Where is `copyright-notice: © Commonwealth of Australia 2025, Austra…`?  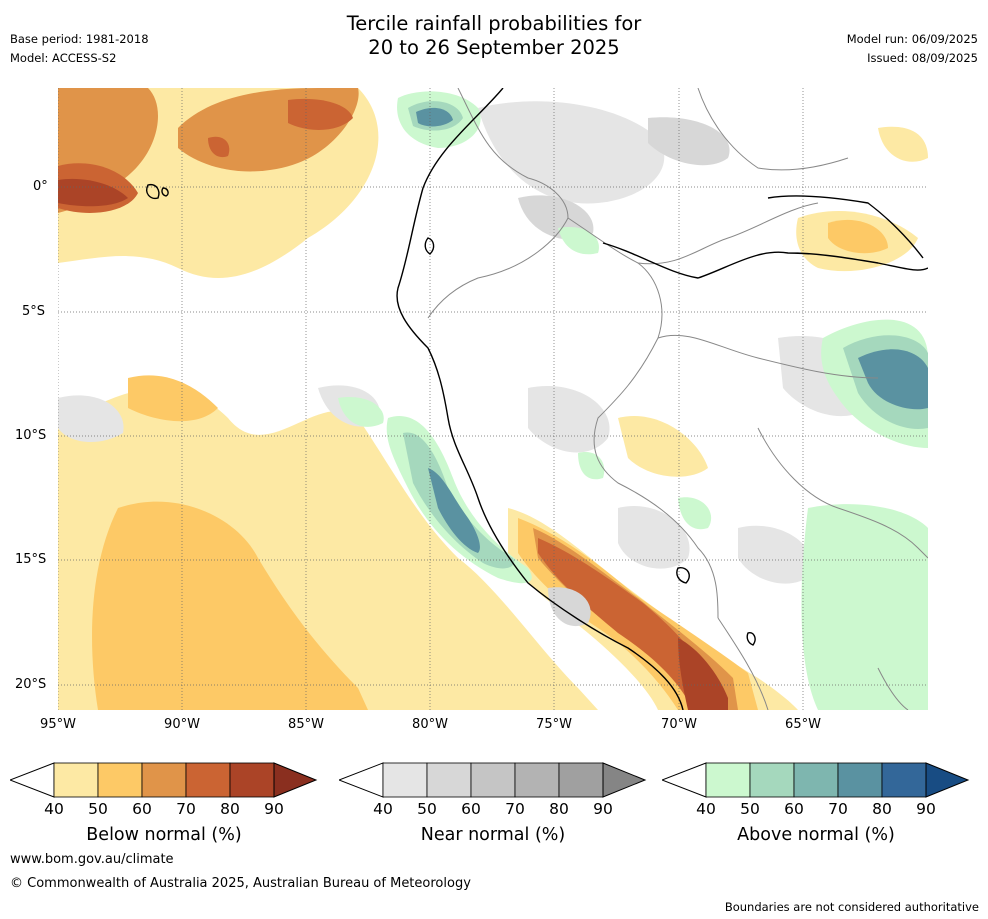
copyright-notice: © Commonwealth of Australia 2025, Austra… is located at coordinates (240, 883).